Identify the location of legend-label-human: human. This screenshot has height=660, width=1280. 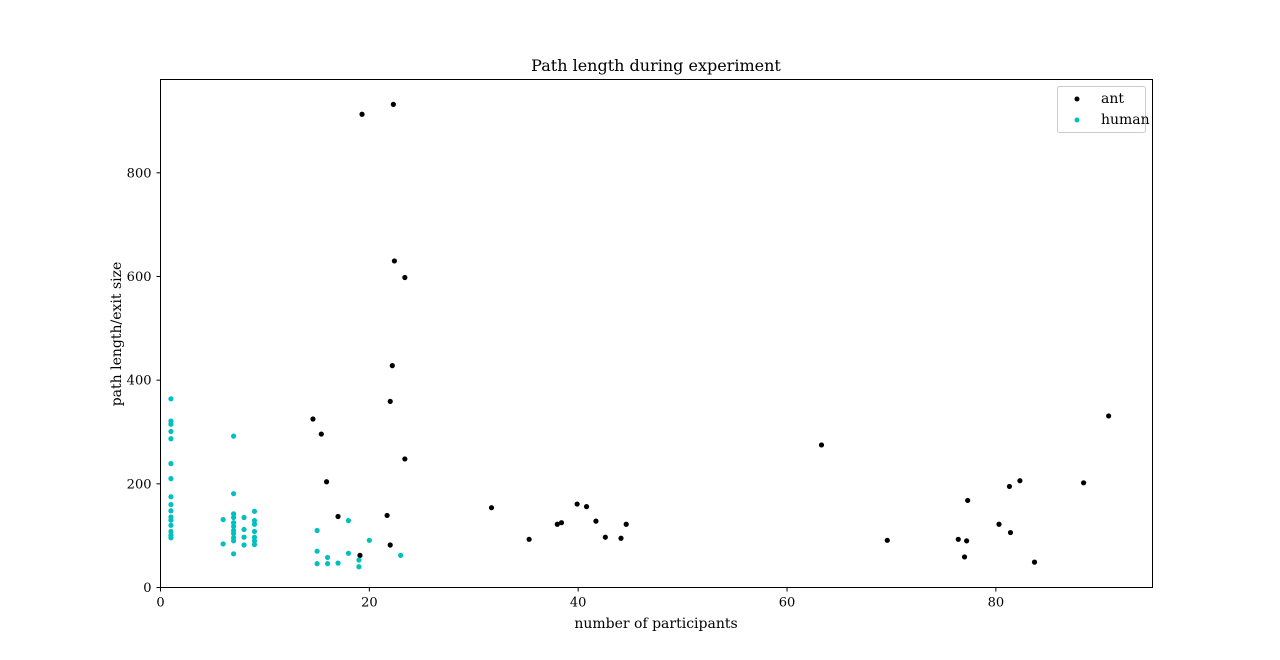
(1125, 120).